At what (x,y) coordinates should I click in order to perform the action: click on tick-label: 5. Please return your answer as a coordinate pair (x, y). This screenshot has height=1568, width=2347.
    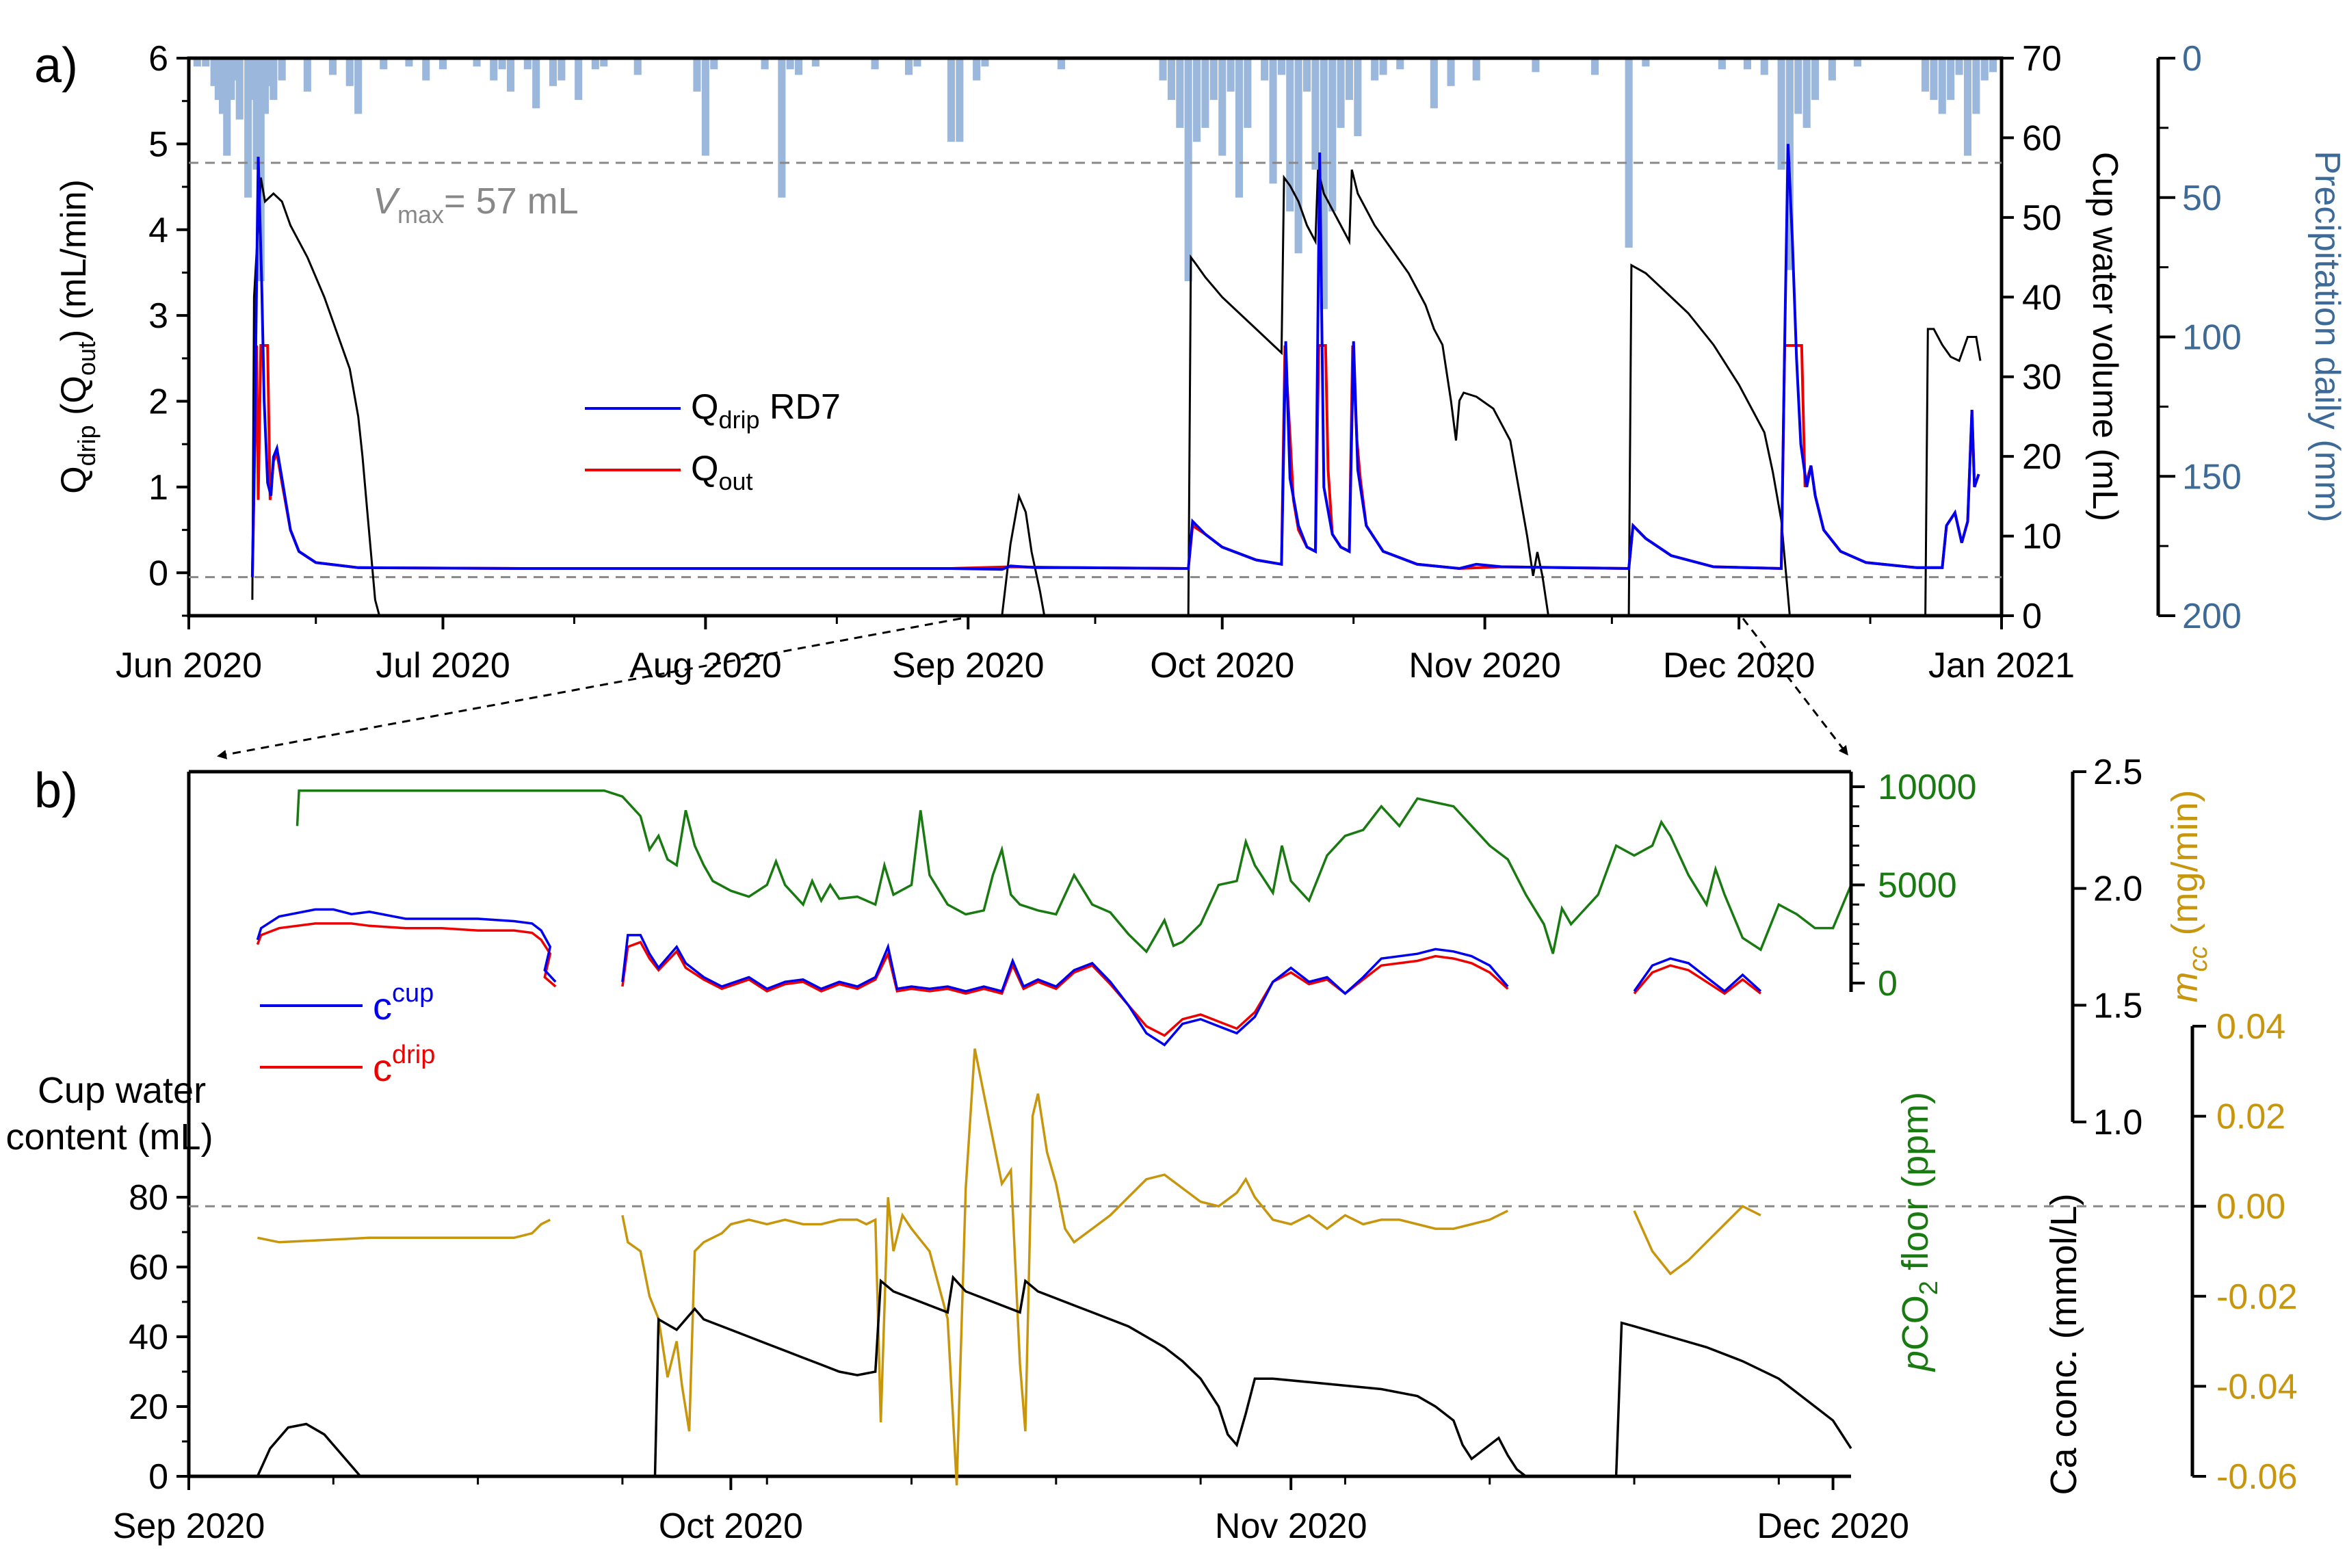
    Looking at the image, I should click on (158, 144).